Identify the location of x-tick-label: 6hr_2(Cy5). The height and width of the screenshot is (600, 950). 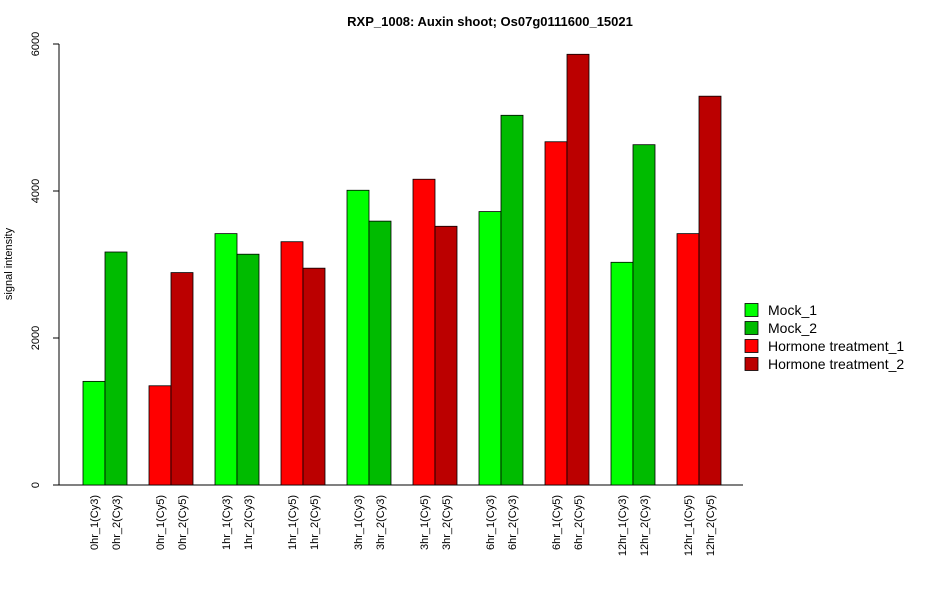
(579, 522).